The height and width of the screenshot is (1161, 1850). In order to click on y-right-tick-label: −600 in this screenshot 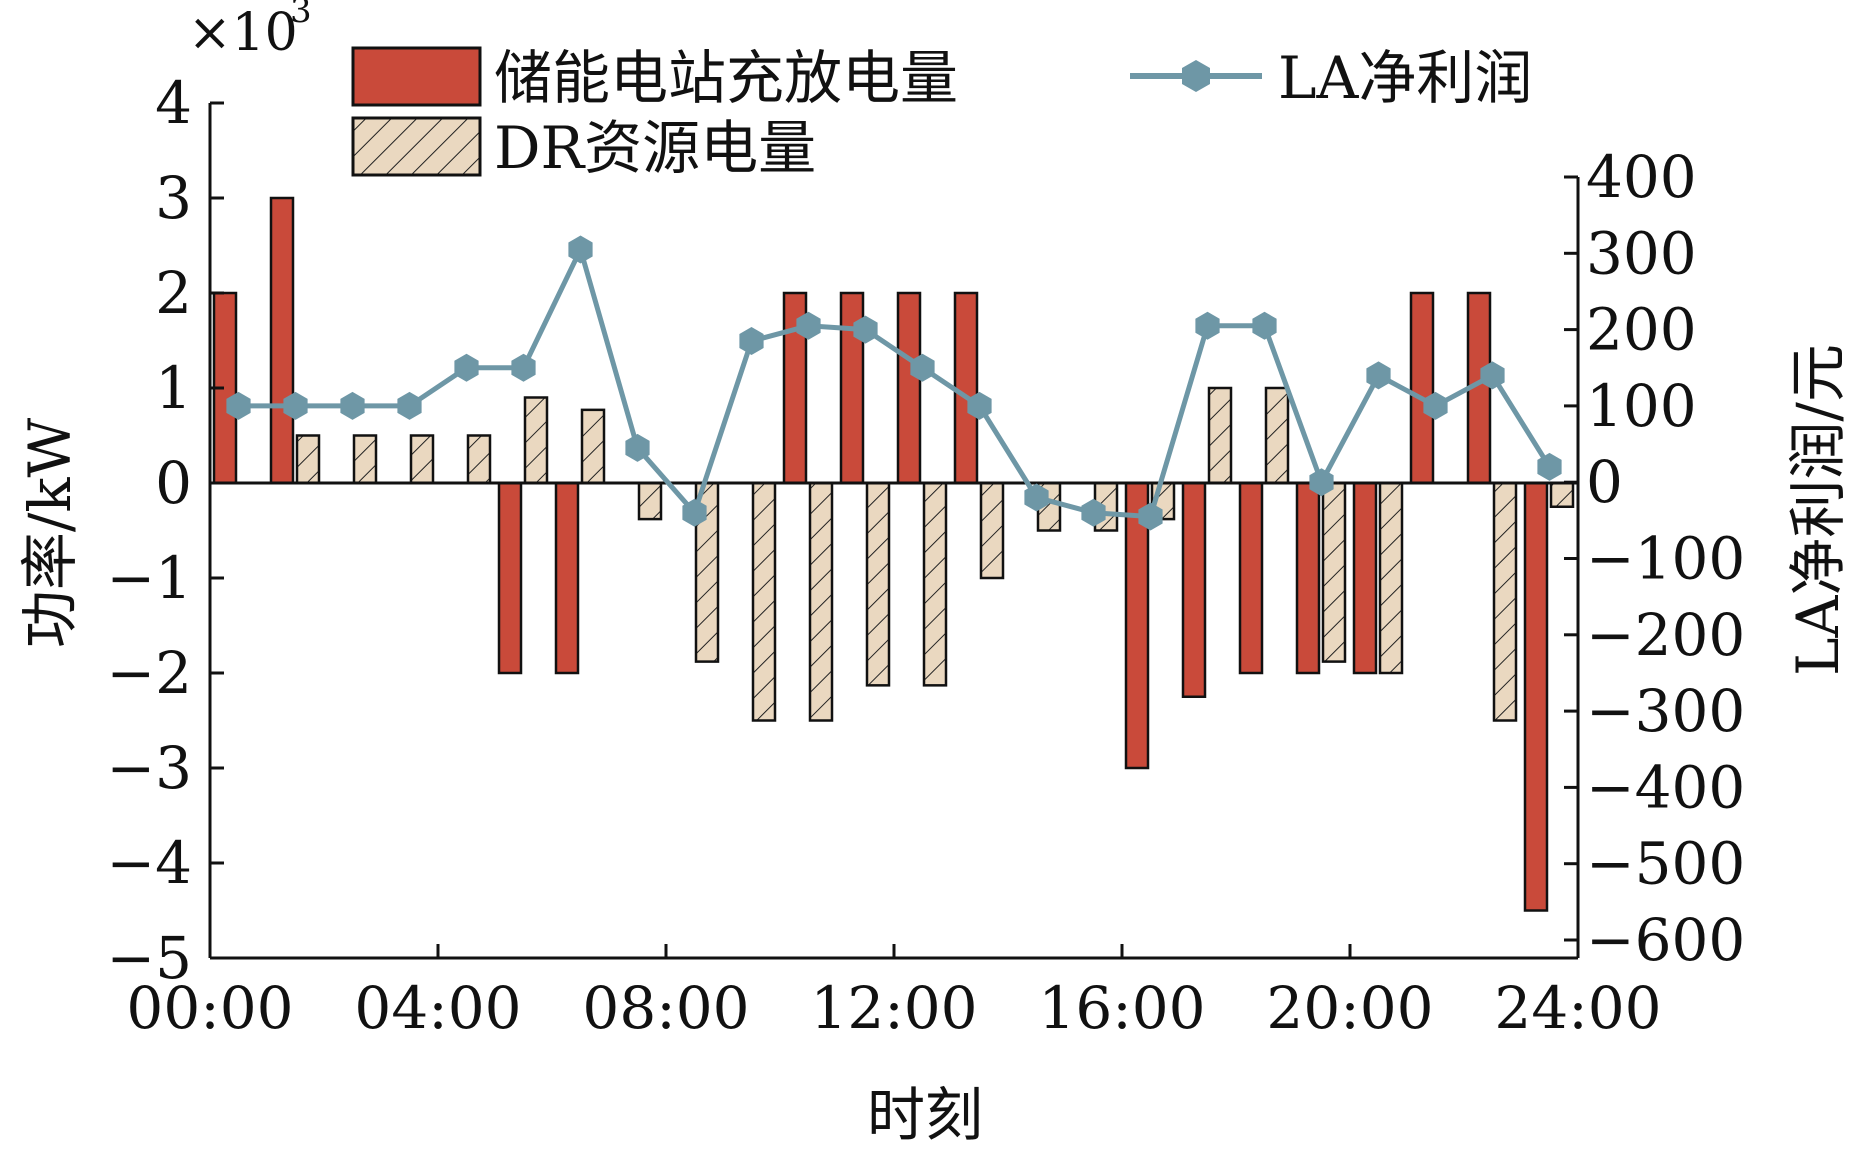, I will do `click(1665, 940)`.